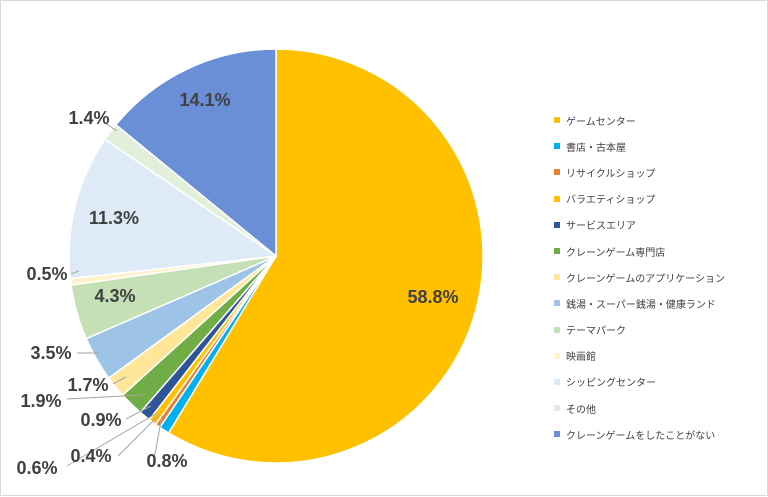 The image size is (768, 497). Describe the element at coordinates (611, 201) in the screenshot. I see `legend-label: バラエティショップ` at that location.